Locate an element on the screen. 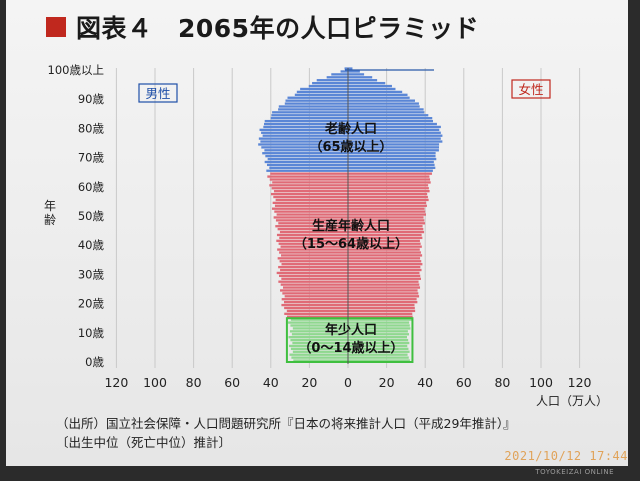  photo-timestamp: 2021/10/12 17:44 is located at coordinates (566, 456).